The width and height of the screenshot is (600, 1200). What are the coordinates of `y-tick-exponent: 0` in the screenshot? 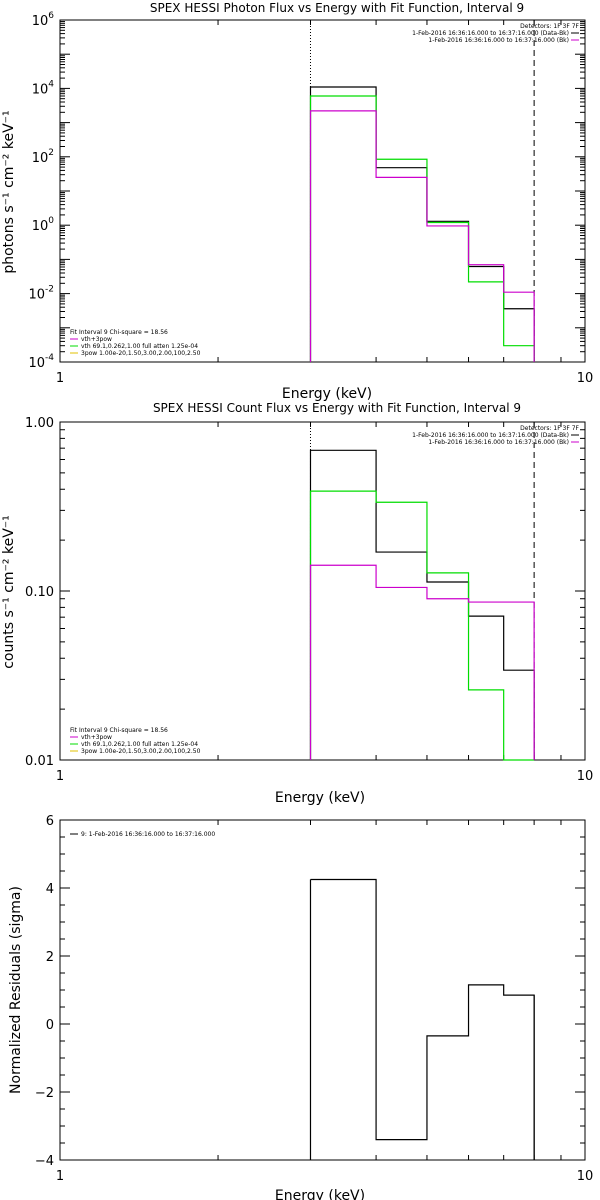 It's located at (51, 221).